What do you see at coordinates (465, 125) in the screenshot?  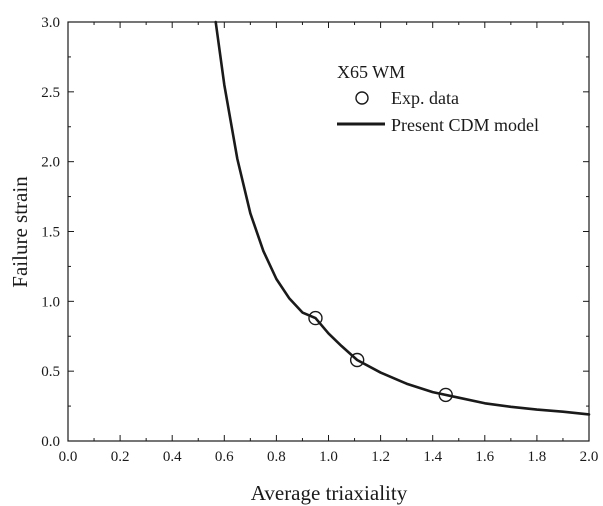 I see `legend-label-cdm-model: Present CDM model` at bounding box center [465, 125].